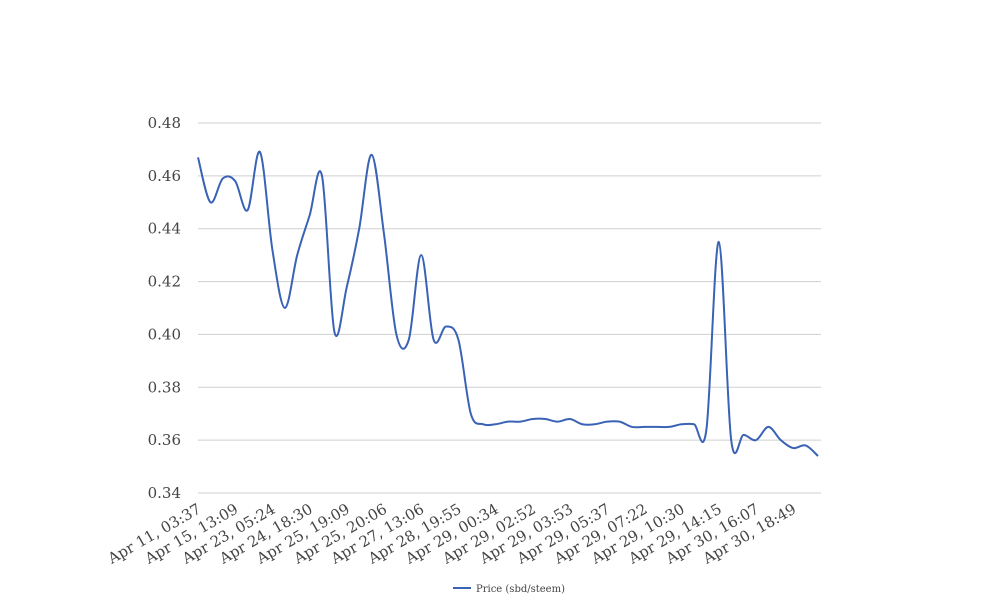  I want to click on y-tick-label: 0.36, so click(164, 440).